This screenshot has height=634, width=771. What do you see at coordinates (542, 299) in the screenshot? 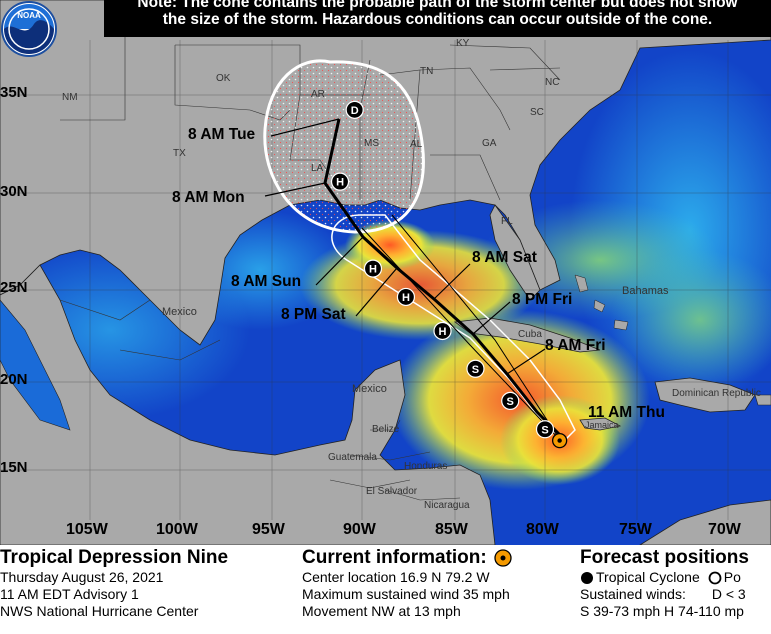
I see `track-label-8pm-fri: 8 PM Fri` at bounding box center [542, 299].